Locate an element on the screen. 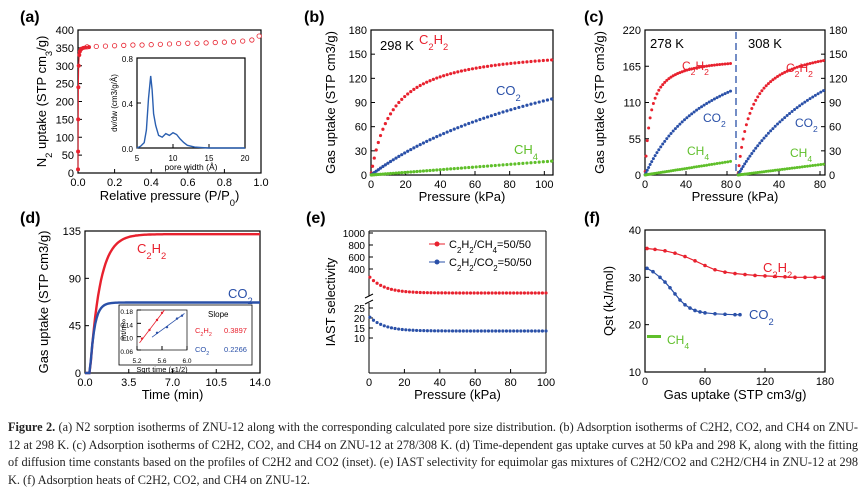  xtick-c-right-label: 40 is located at coordinates (779, 185).